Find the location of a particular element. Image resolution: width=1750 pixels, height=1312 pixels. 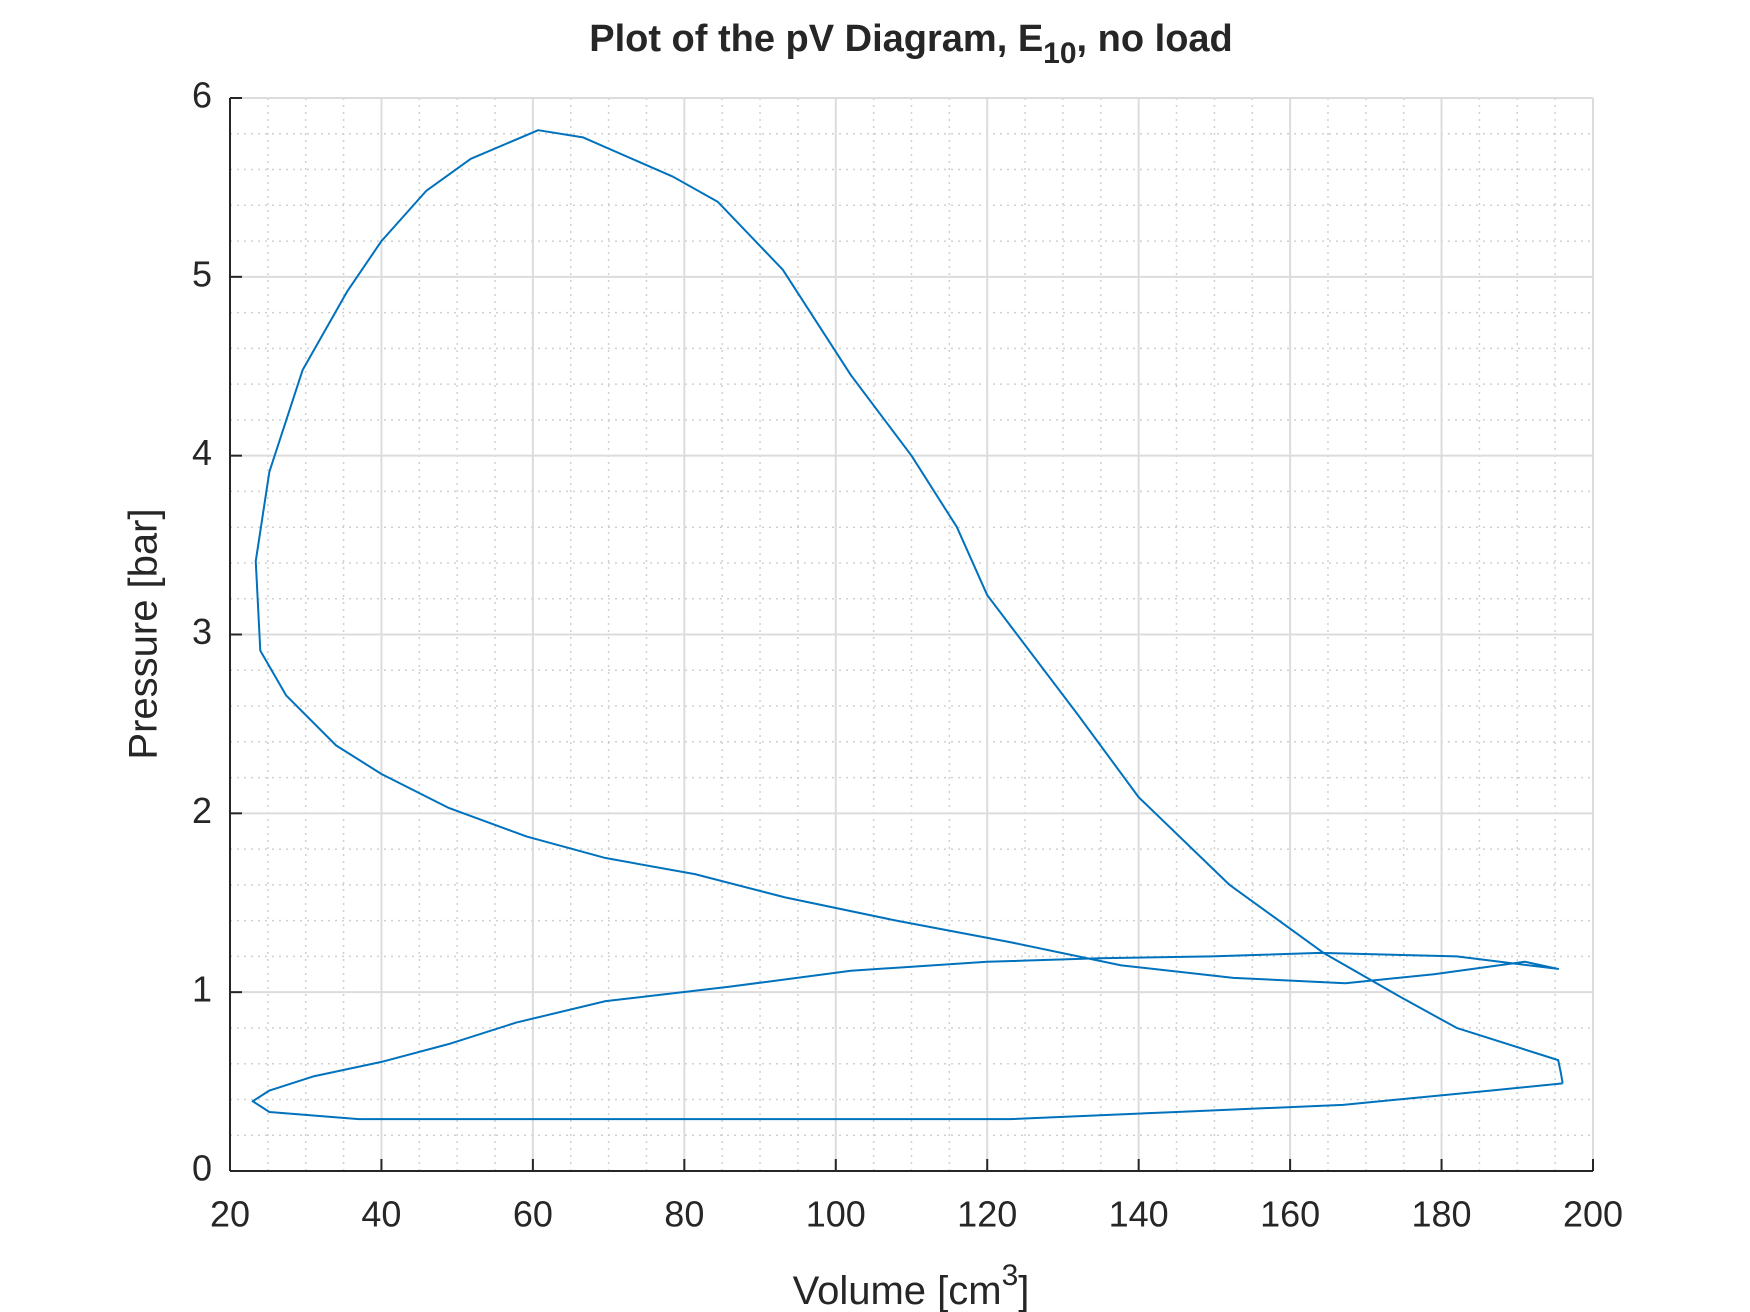

y-tick-label: 0 is located at coordinates (202, 1168).